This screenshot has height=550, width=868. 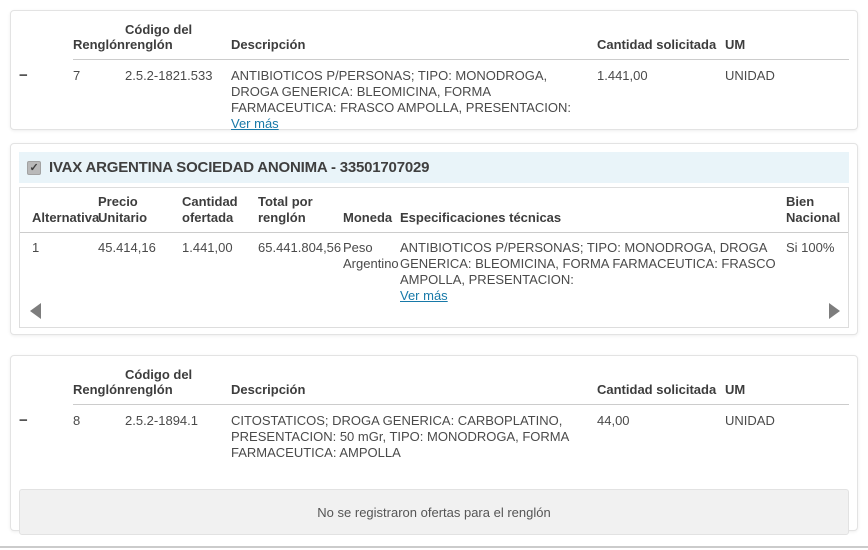 What do you see at coordinates (220, 210) in the screenshot?
I see `col-header-cantidad-ofertada: Cantidad ofertada` at bounding box center [220, 210].